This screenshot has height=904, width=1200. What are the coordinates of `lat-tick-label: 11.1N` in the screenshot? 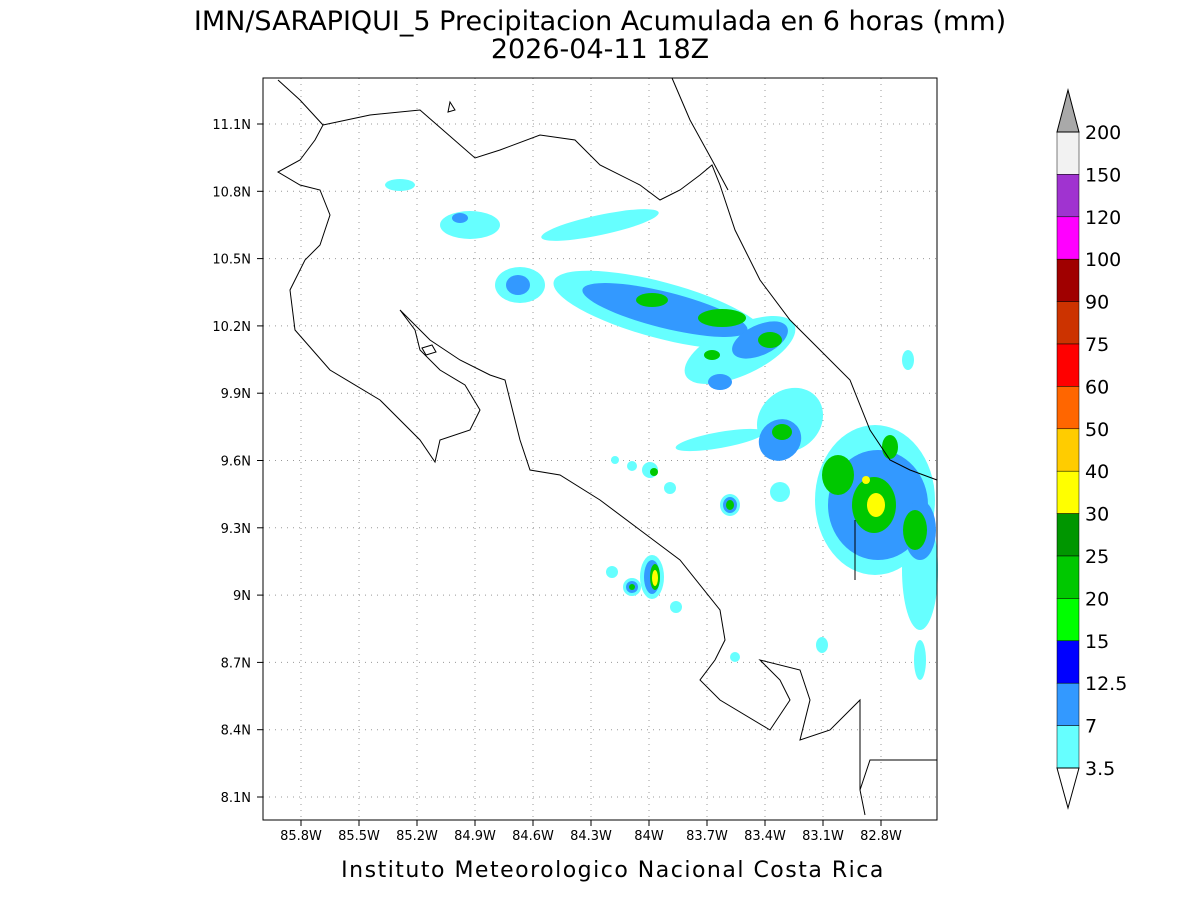 It's located at (231, 125).